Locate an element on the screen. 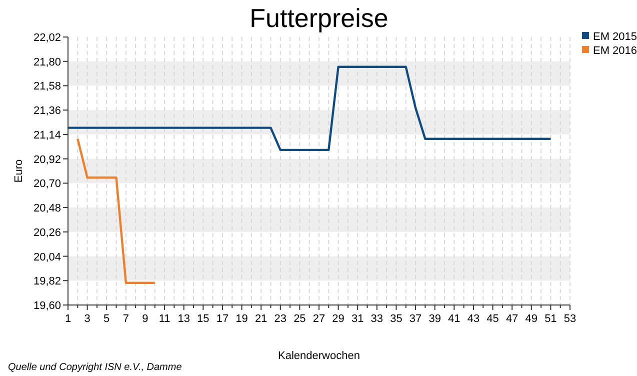 The height and width of the screenshot is (376, 637). x-tick-label: 13 is located at coordinates (184, 319).